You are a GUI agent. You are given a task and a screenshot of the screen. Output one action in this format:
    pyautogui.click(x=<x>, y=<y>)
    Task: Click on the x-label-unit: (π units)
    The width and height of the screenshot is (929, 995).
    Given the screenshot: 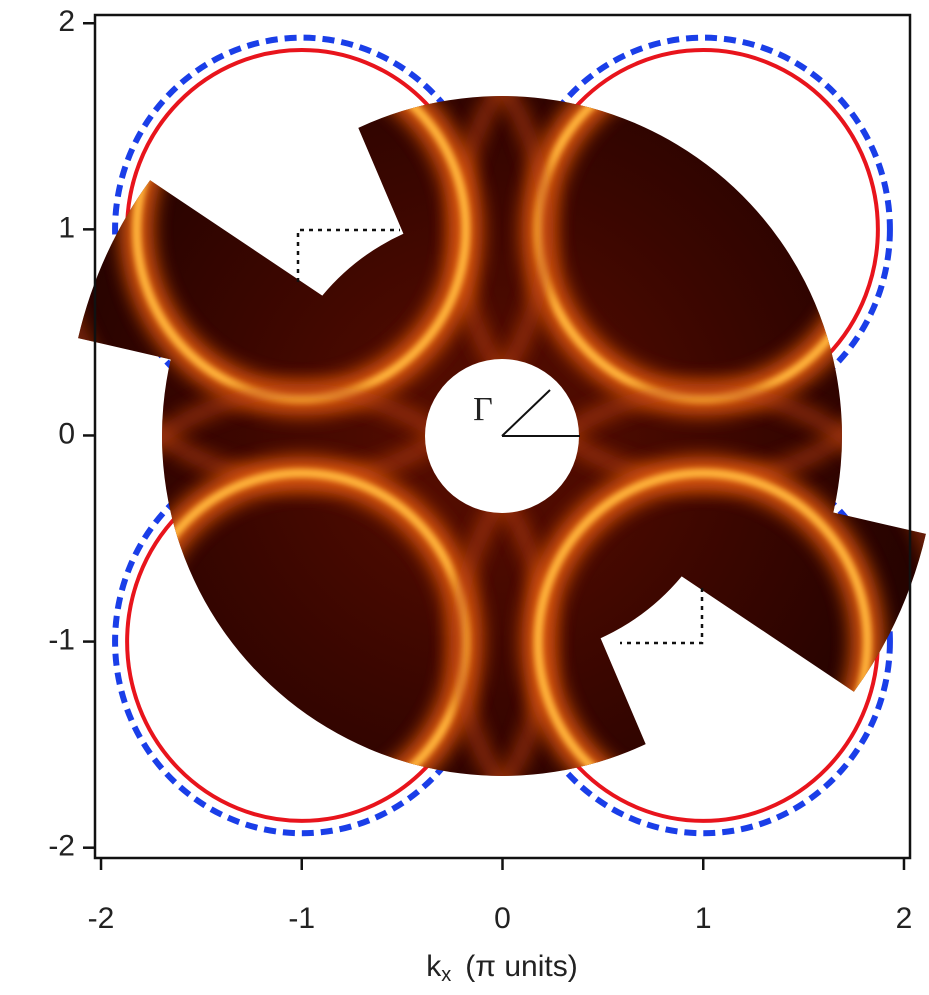 What is the action you would take?
    pyautogui.click(x=521, y=966)
    